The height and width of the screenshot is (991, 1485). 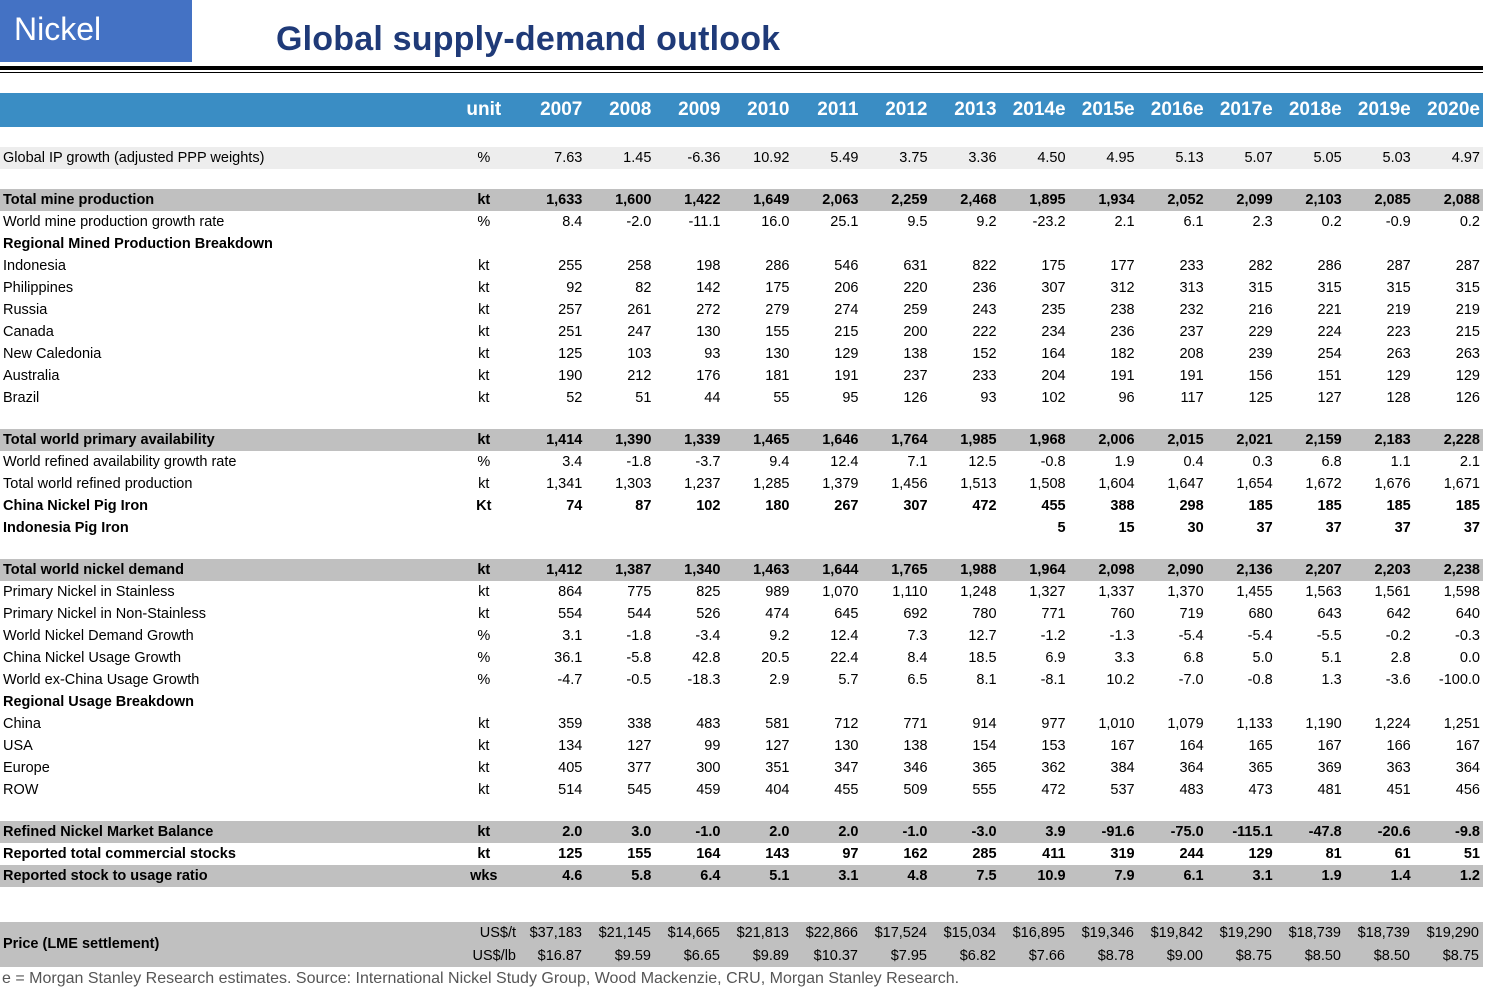 I want to click on row-value: 3.0, so click(x=620, y=832).